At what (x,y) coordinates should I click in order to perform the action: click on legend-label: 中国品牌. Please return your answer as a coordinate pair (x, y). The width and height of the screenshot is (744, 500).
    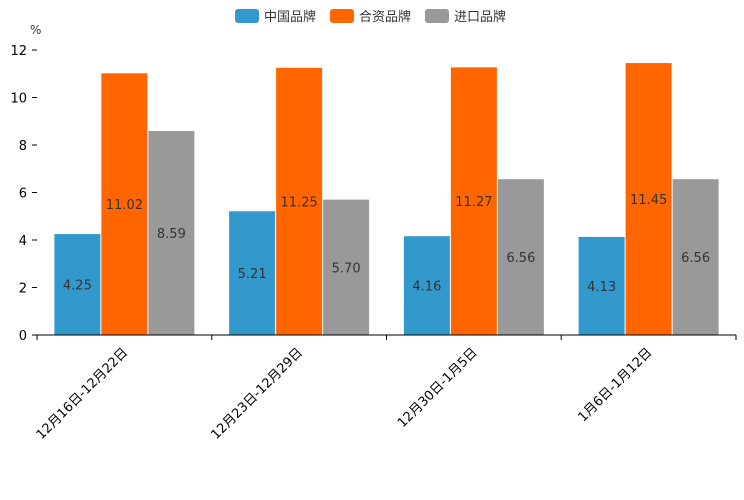
    Looking at the image, I should click on (290, 17).